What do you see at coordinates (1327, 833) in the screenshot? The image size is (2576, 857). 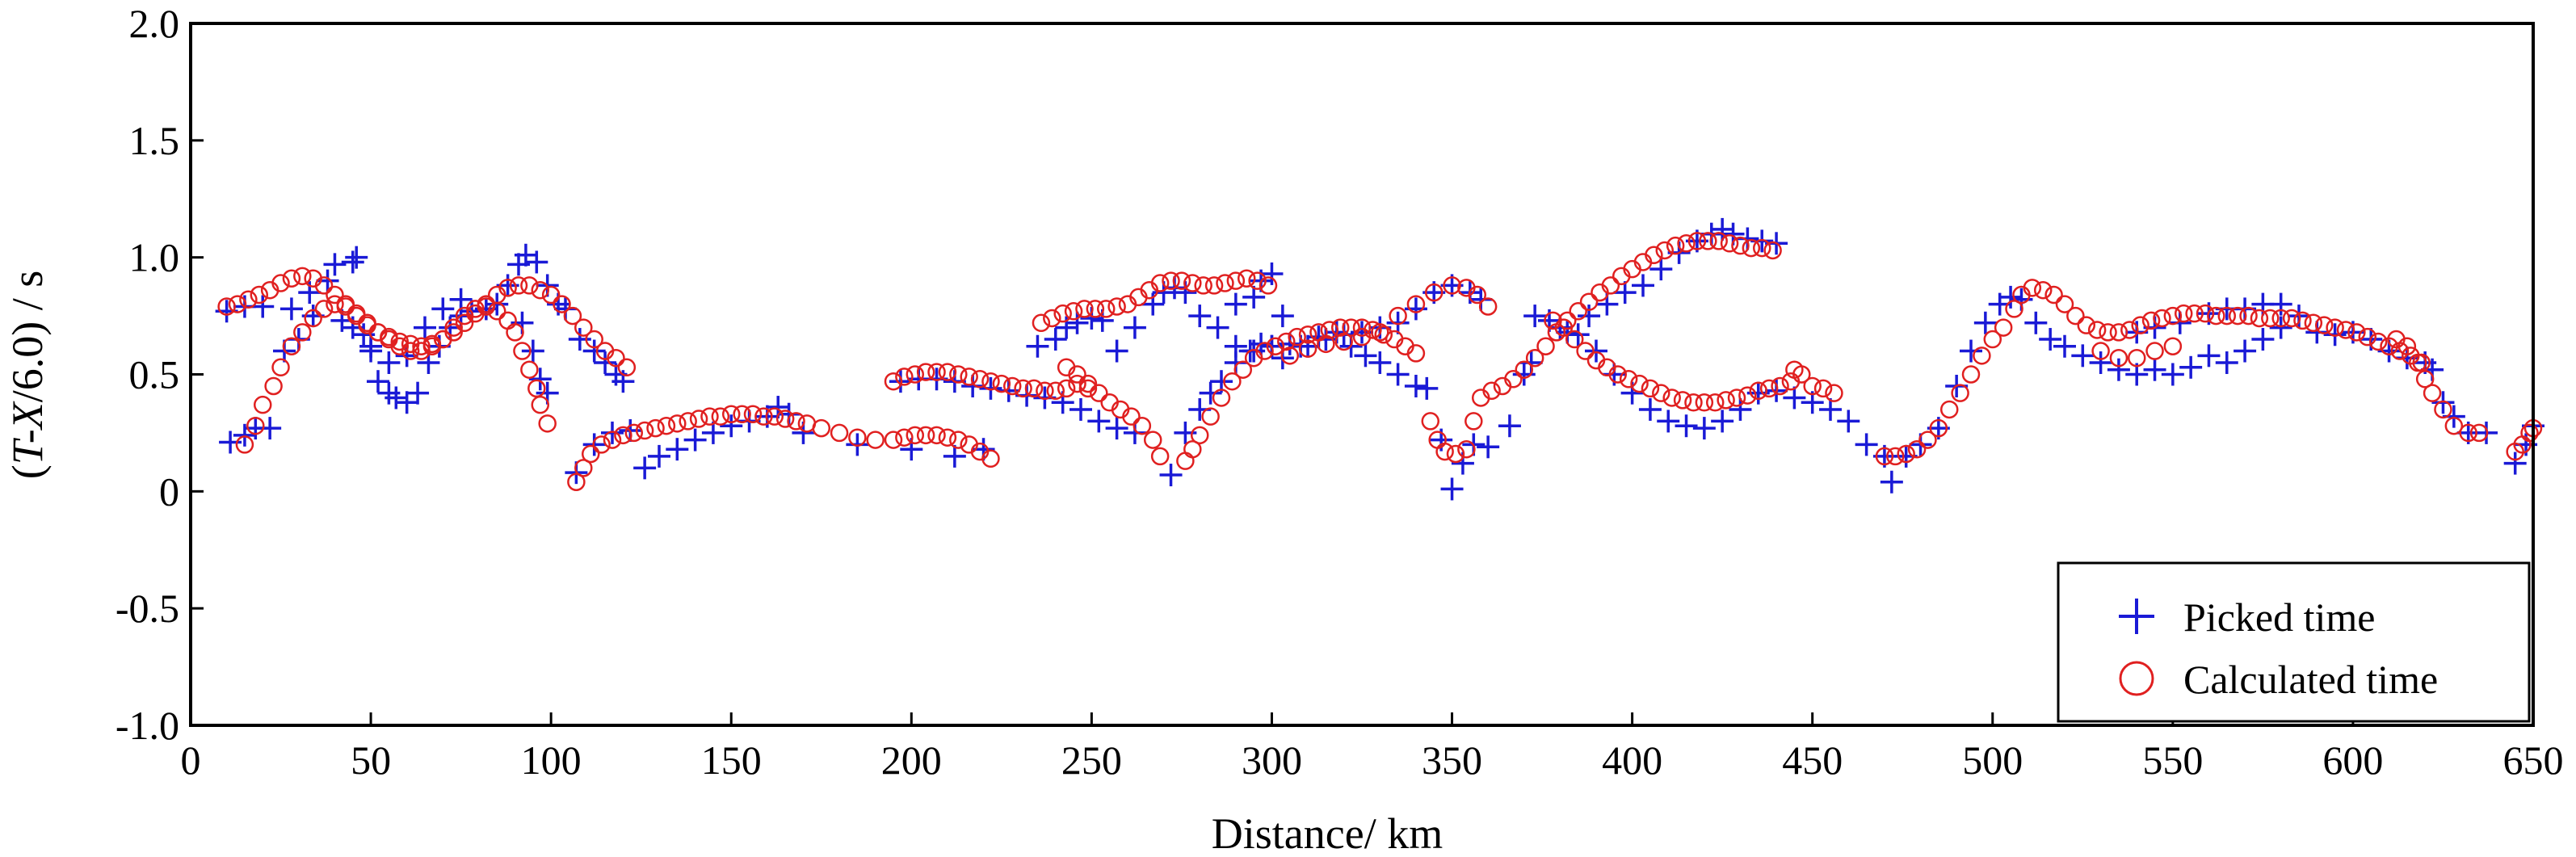 I see `x-axis-title: Distance/ km` at bounding box center [1327, 833].